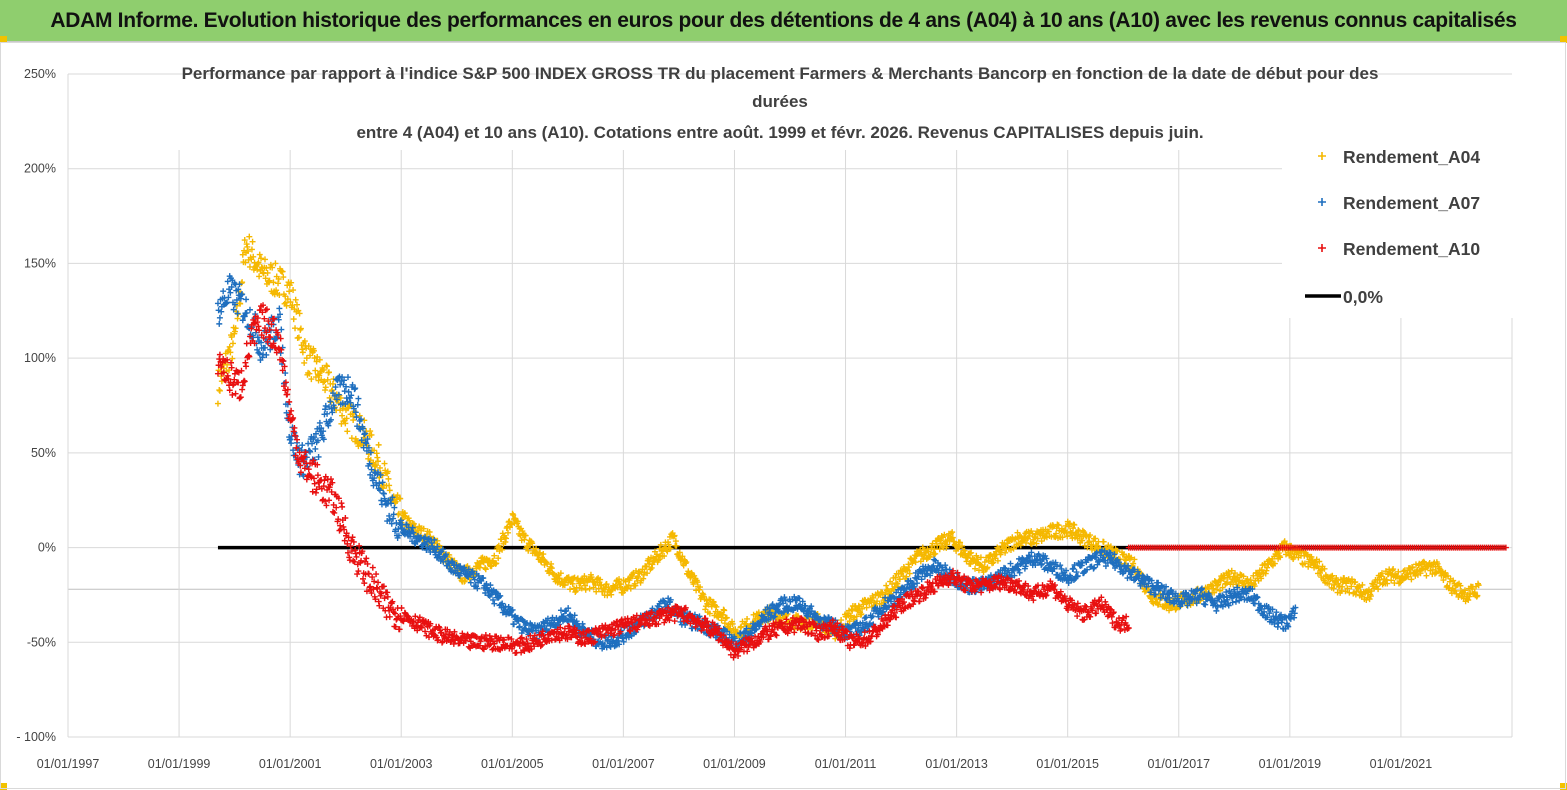 Image resolution: width=1567 pixels, height=790 pixels. Describe the element at coordinates (179, 764) in the screenshot. I see `x-tick-label: 01/01/1999` at that location.